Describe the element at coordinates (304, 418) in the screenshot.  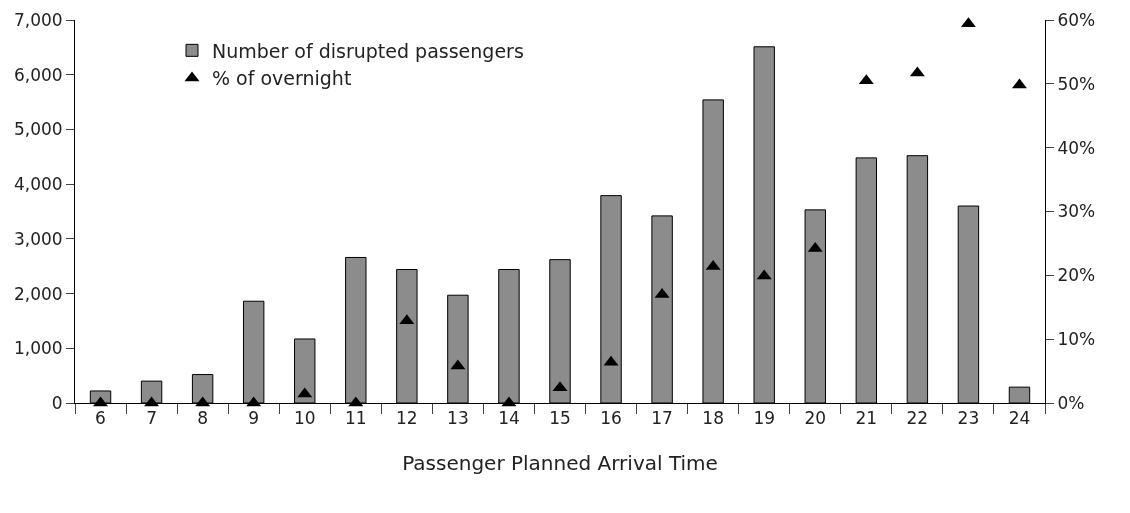
I see `x-tick-label: 10` at that location.